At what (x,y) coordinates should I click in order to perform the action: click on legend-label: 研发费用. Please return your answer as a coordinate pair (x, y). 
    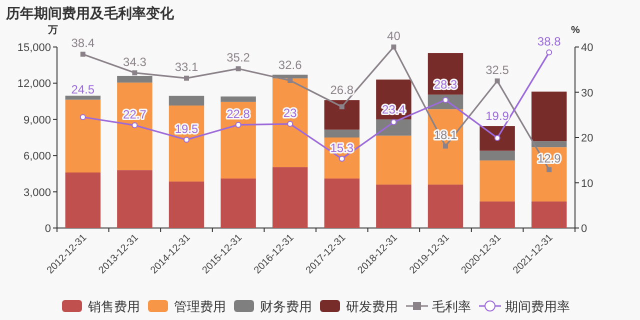
    Looking at the image, I should click on (372, 306).